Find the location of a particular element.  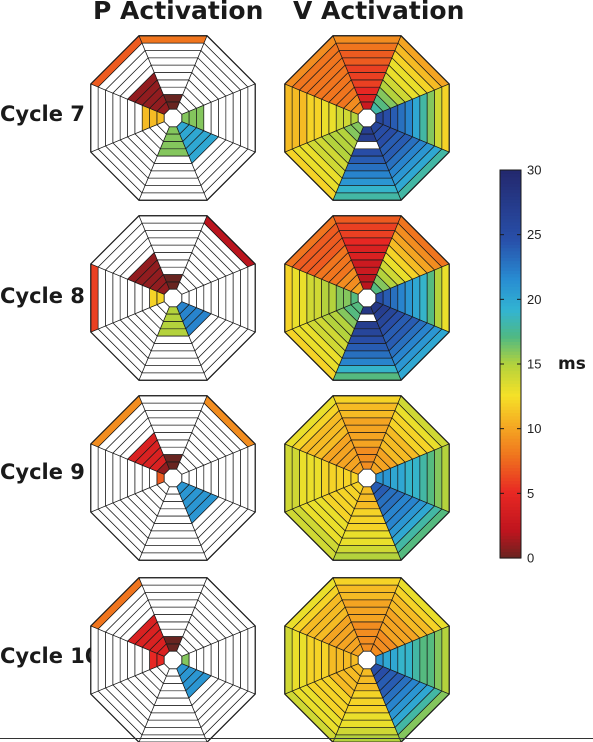

column-title-p: P Activation is located at coordinates (178, 12).